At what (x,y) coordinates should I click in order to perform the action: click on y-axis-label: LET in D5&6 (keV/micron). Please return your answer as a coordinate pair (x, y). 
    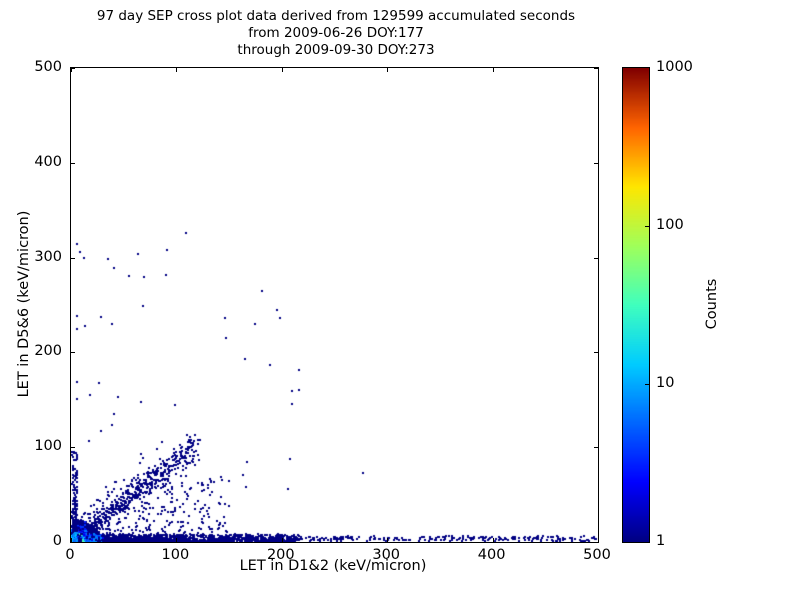
    Looking at the image, I should click on (24, 304).